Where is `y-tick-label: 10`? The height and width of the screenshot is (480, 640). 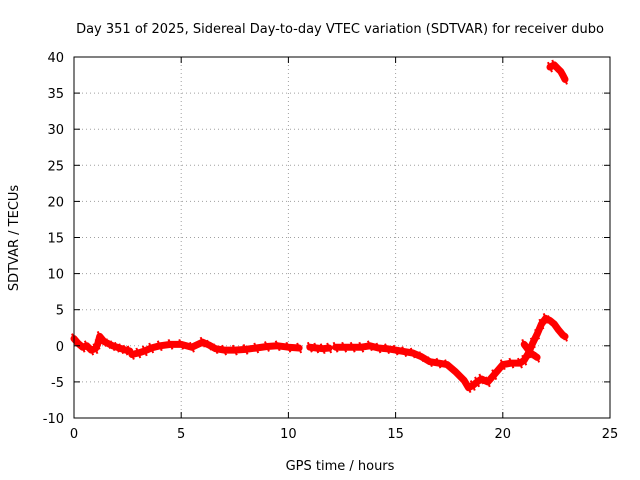
y-tick-label: 10 is located at coordinates (55, 275).